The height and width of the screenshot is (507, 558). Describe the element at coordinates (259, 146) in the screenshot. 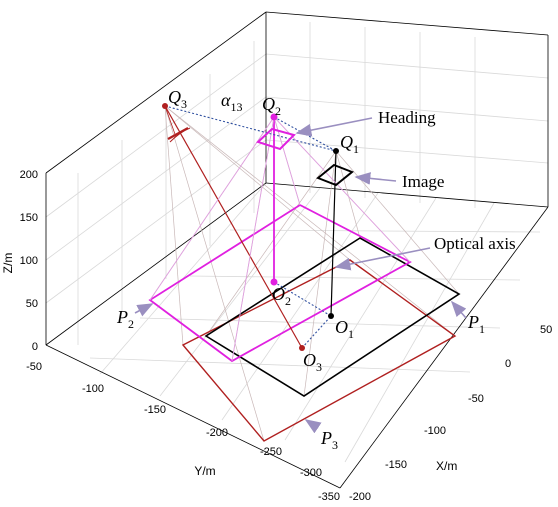

I see `image-planes` at that location.